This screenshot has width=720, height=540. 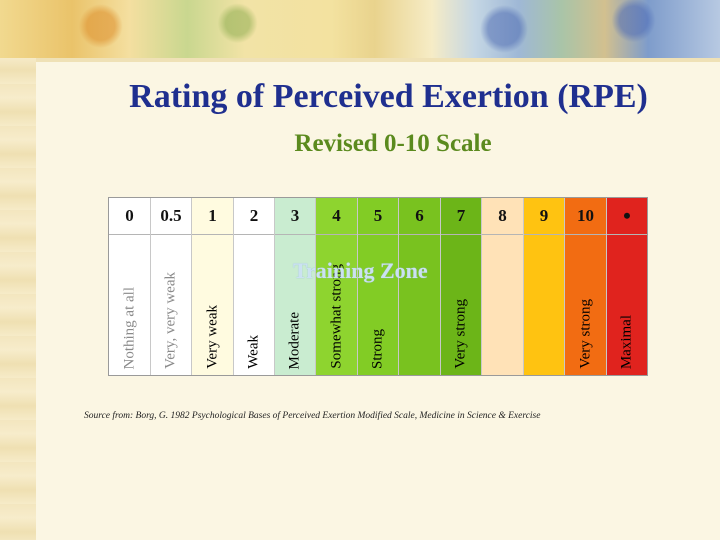 I want to click on scale-descriptor: Very weak, so click(x=212, y=337).